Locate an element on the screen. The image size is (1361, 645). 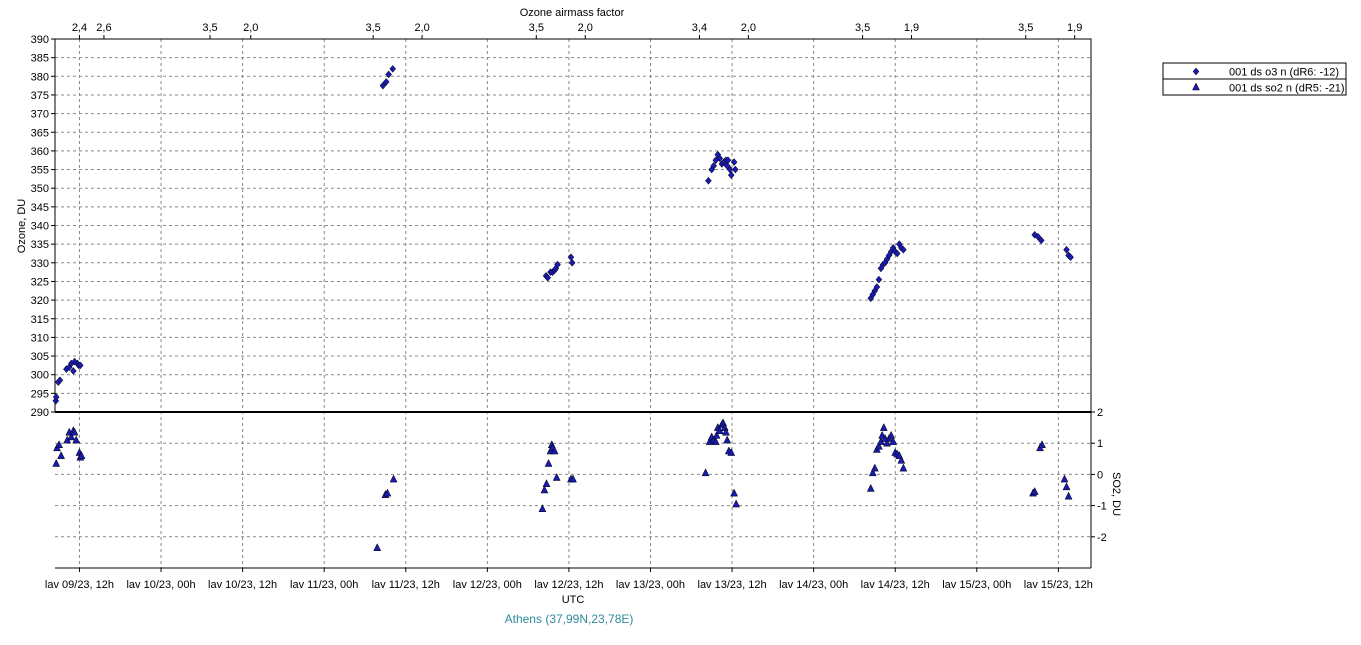
x-tick-label: lav 14/23, 00h is located at coordinates (813, 585).